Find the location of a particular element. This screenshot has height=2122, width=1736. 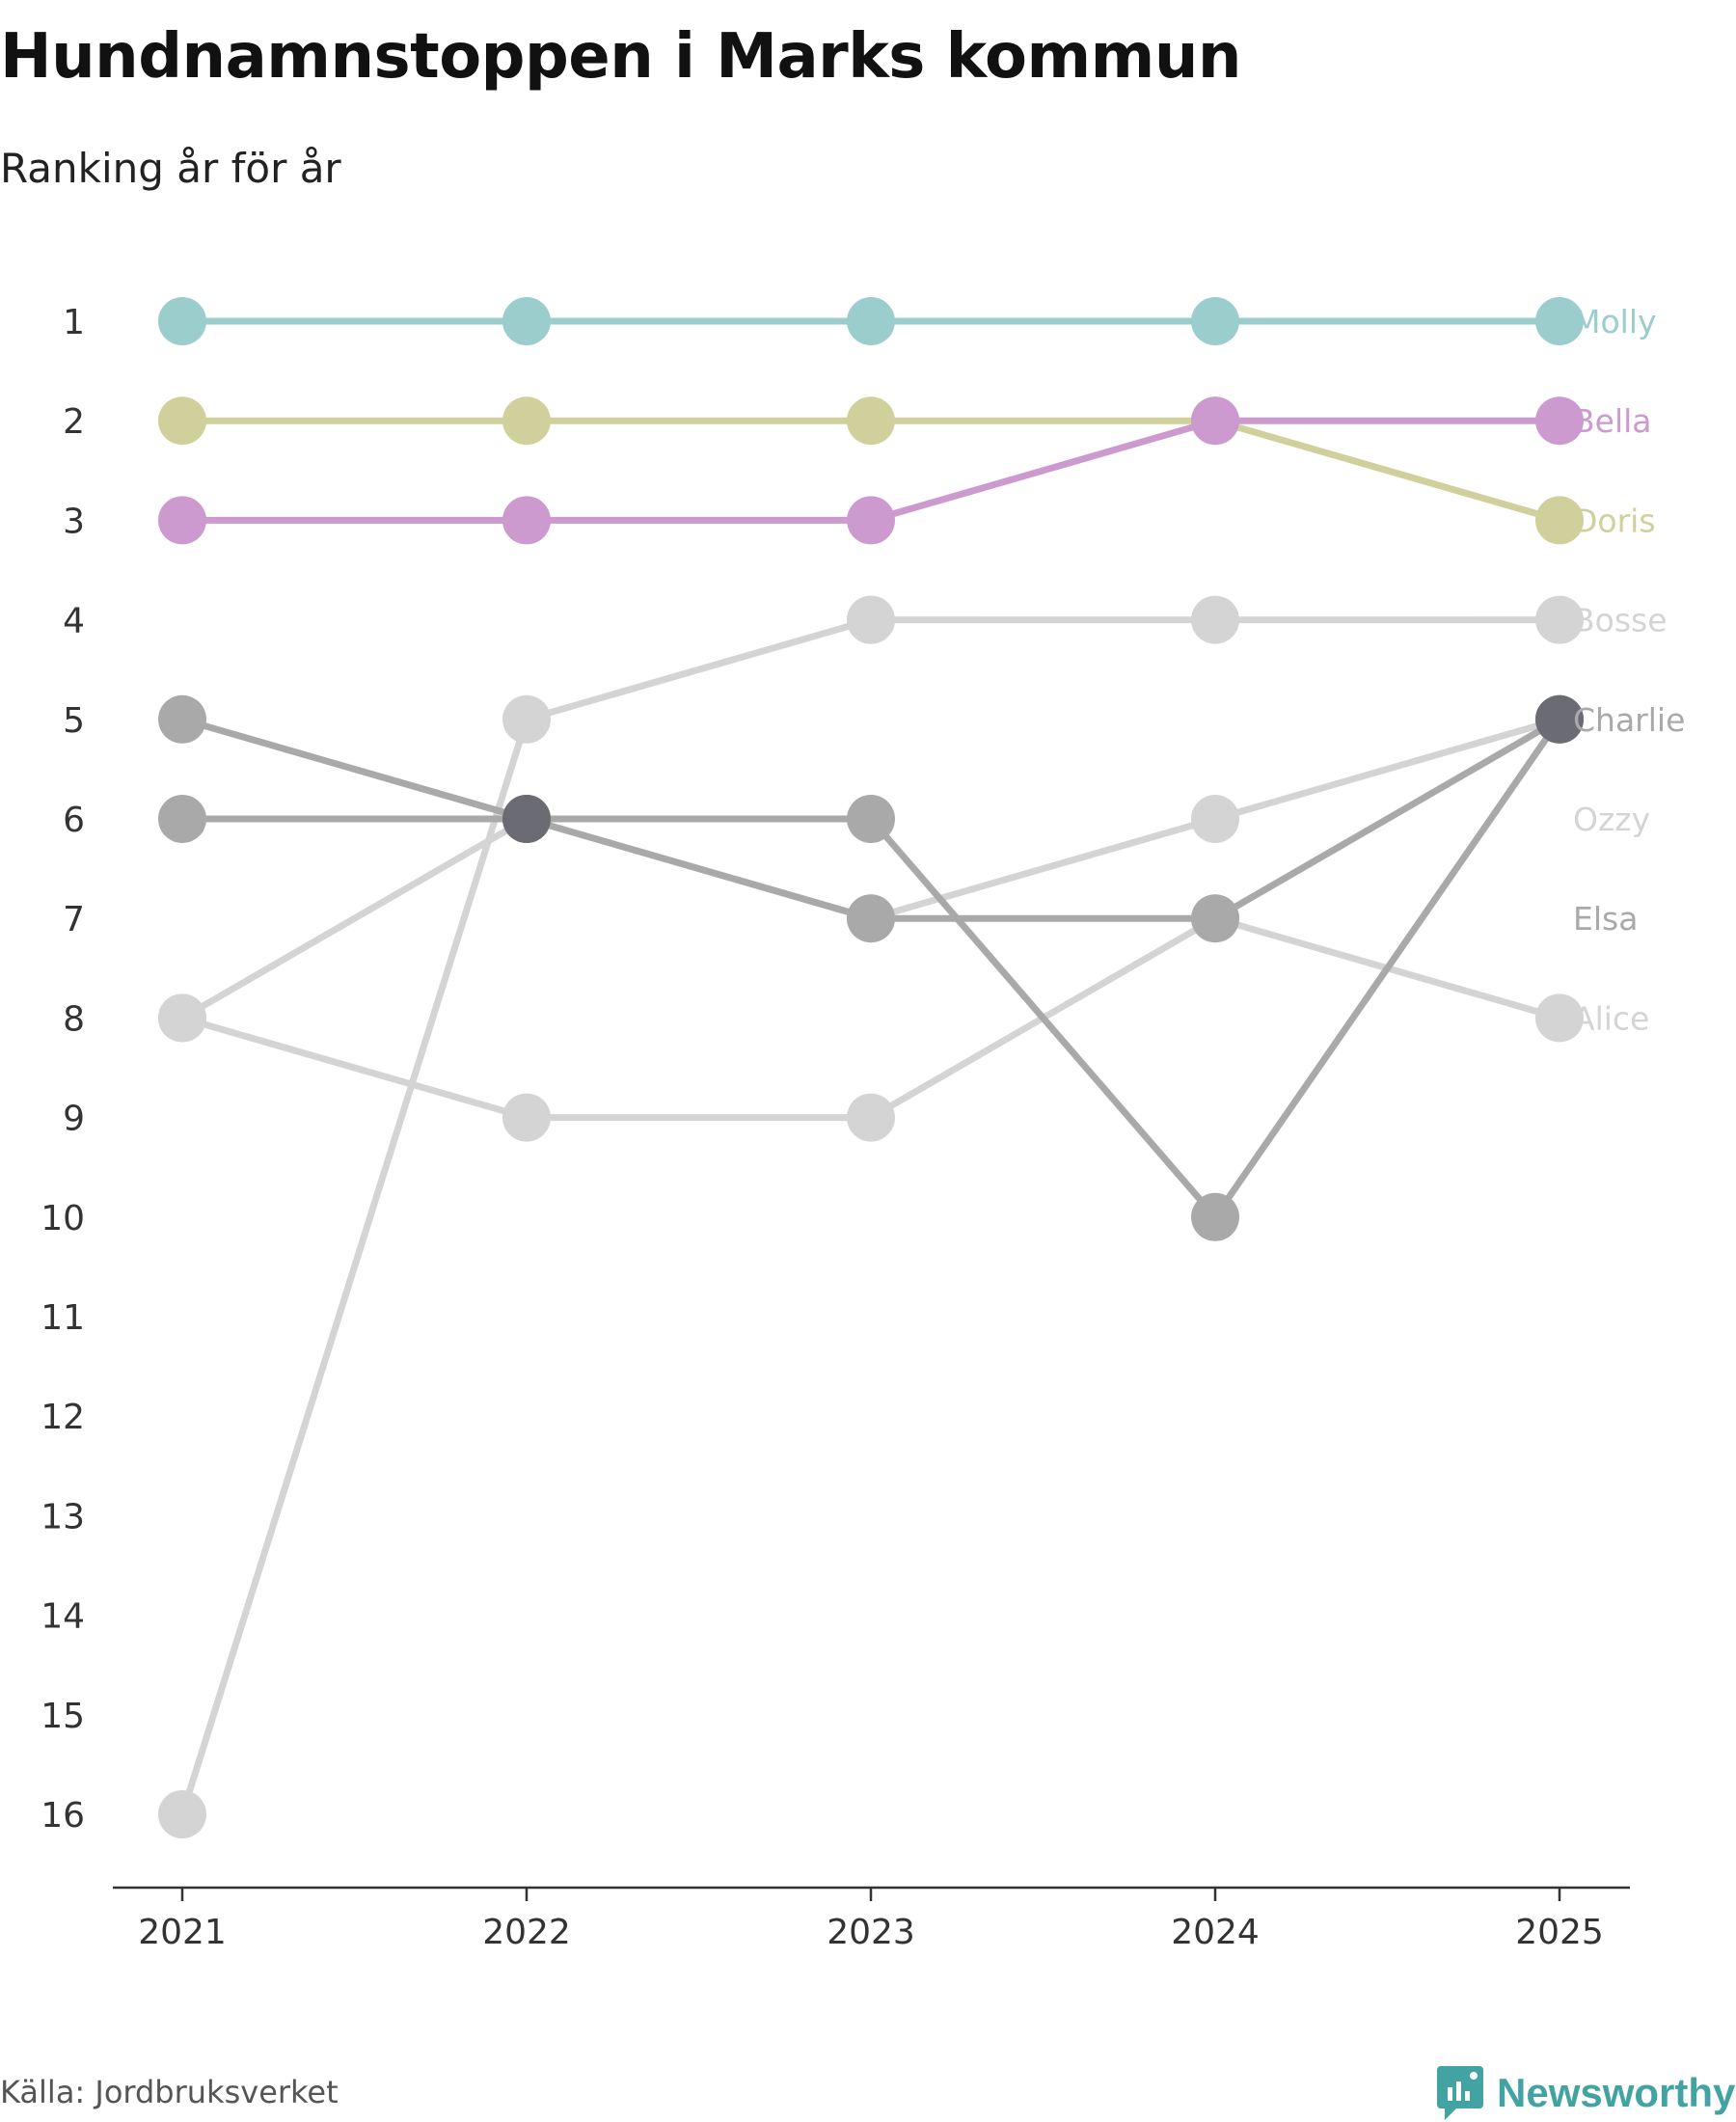

y-tick-label: 1 is located at coordinates (74, 323).